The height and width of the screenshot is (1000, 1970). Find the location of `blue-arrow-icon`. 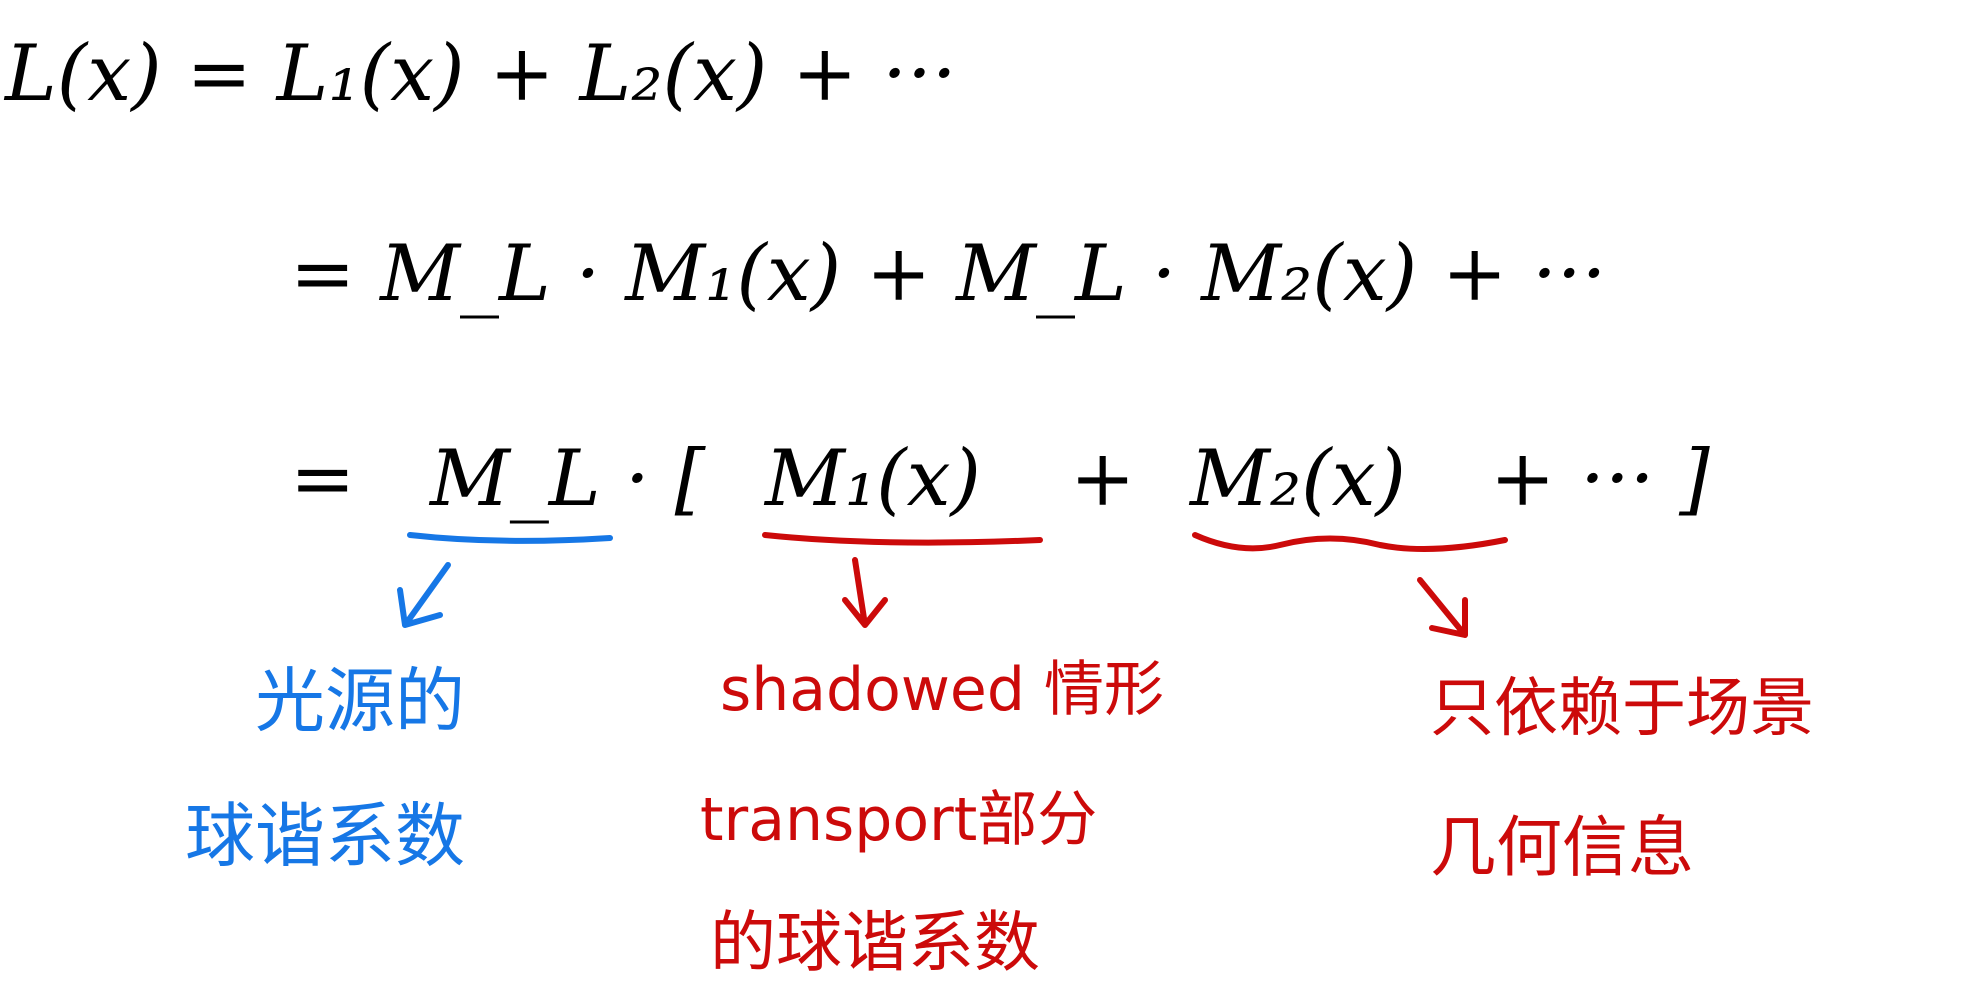

blue-arrow-icon is located at coordinates (424, 595).